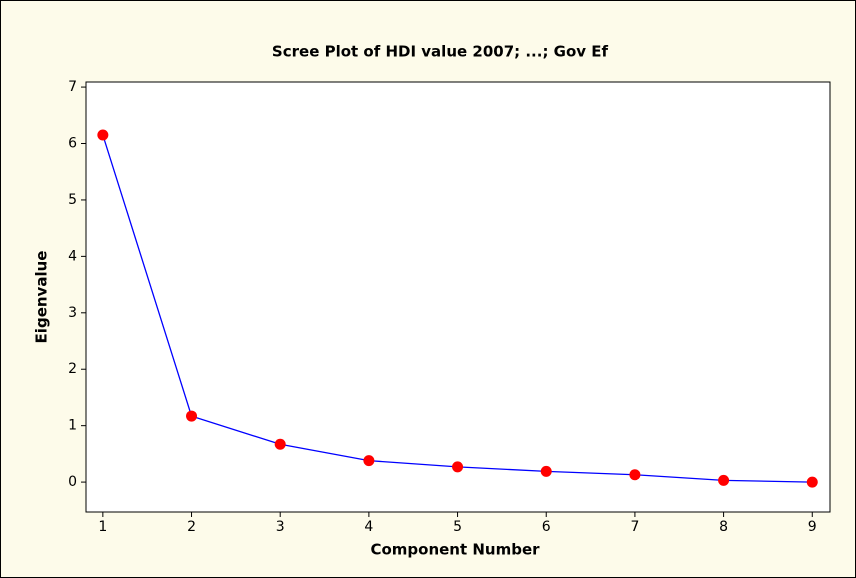 The height and width of the screenshot is (578, 856). Describe the element at coordinates (723, 527) in the screenshot. I see `x-tick-label: 8` at that location.